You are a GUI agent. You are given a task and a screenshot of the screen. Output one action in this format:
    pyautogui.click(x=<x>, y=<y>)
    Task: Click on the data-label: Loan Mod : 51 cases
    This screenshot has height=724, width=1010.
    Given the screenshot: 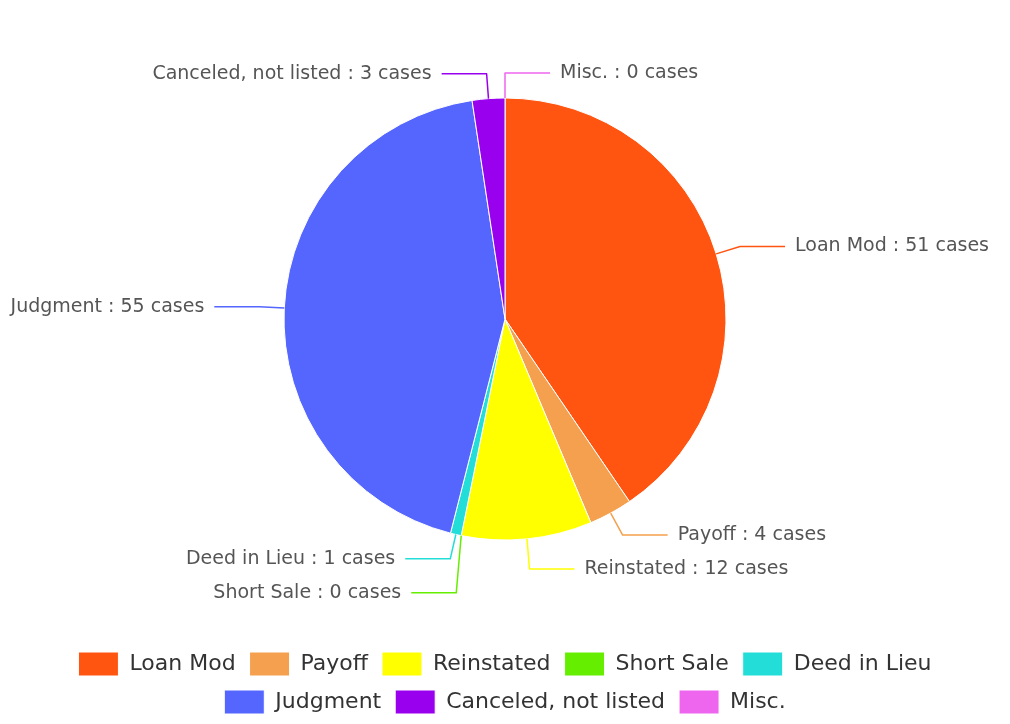 What is the action you would take?
    pyautogui.click(x=892, y=244)
    